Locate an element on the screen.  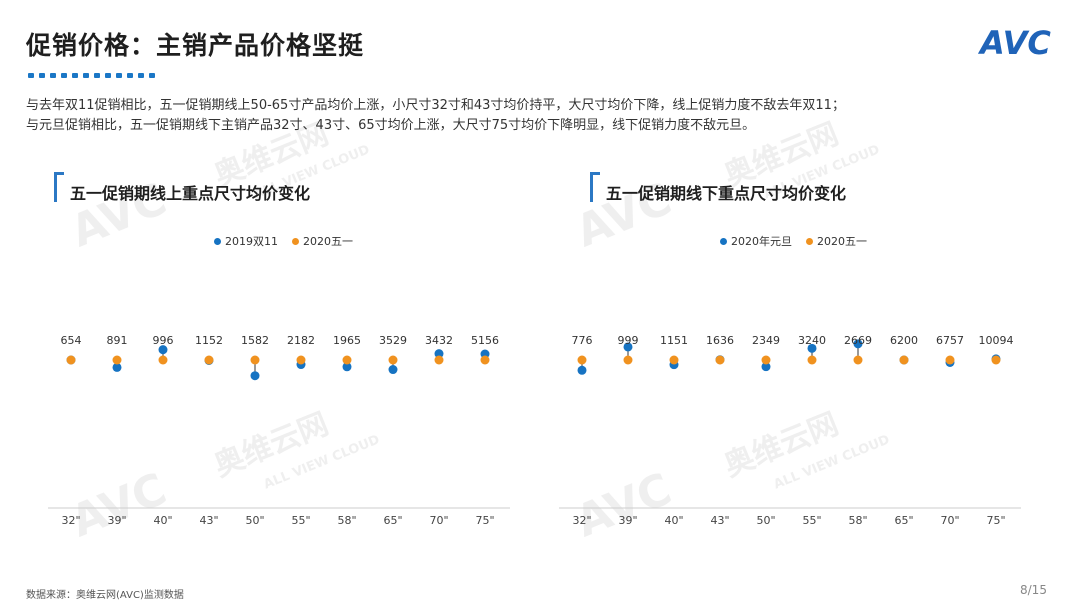
legend-item: 2020年元旦 is located at coordinates (756, 241).